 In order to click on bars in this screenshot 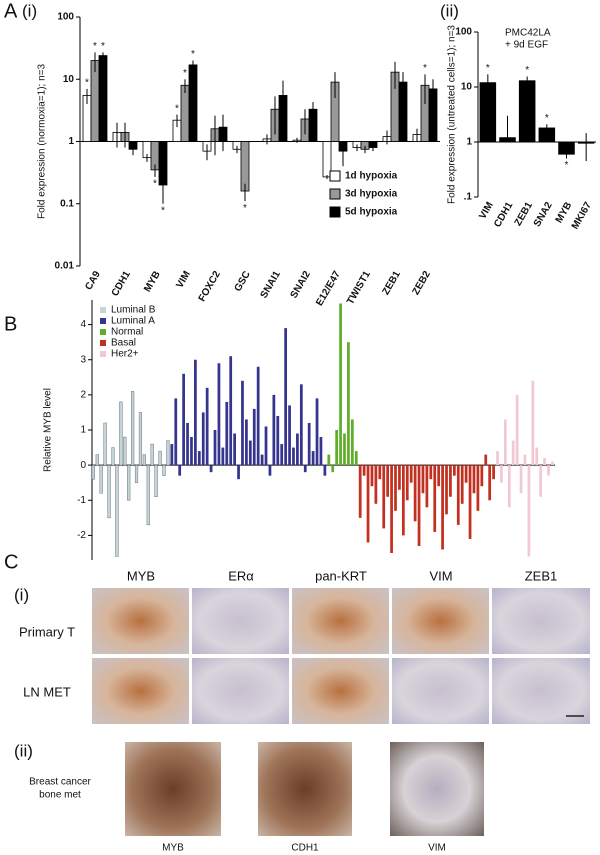, I will do `click(260, 128)`.